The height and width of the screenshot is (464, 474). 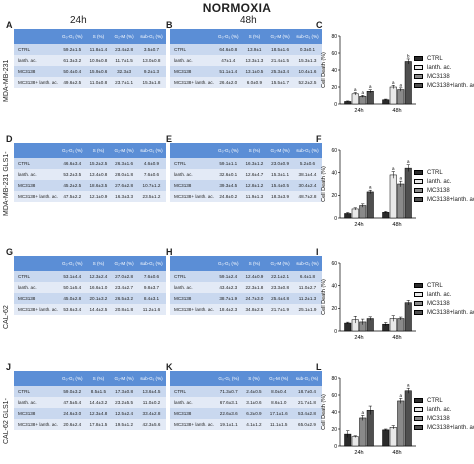 I want to click on table-cell: 5.2±0.6, so click(x=307, y=163).